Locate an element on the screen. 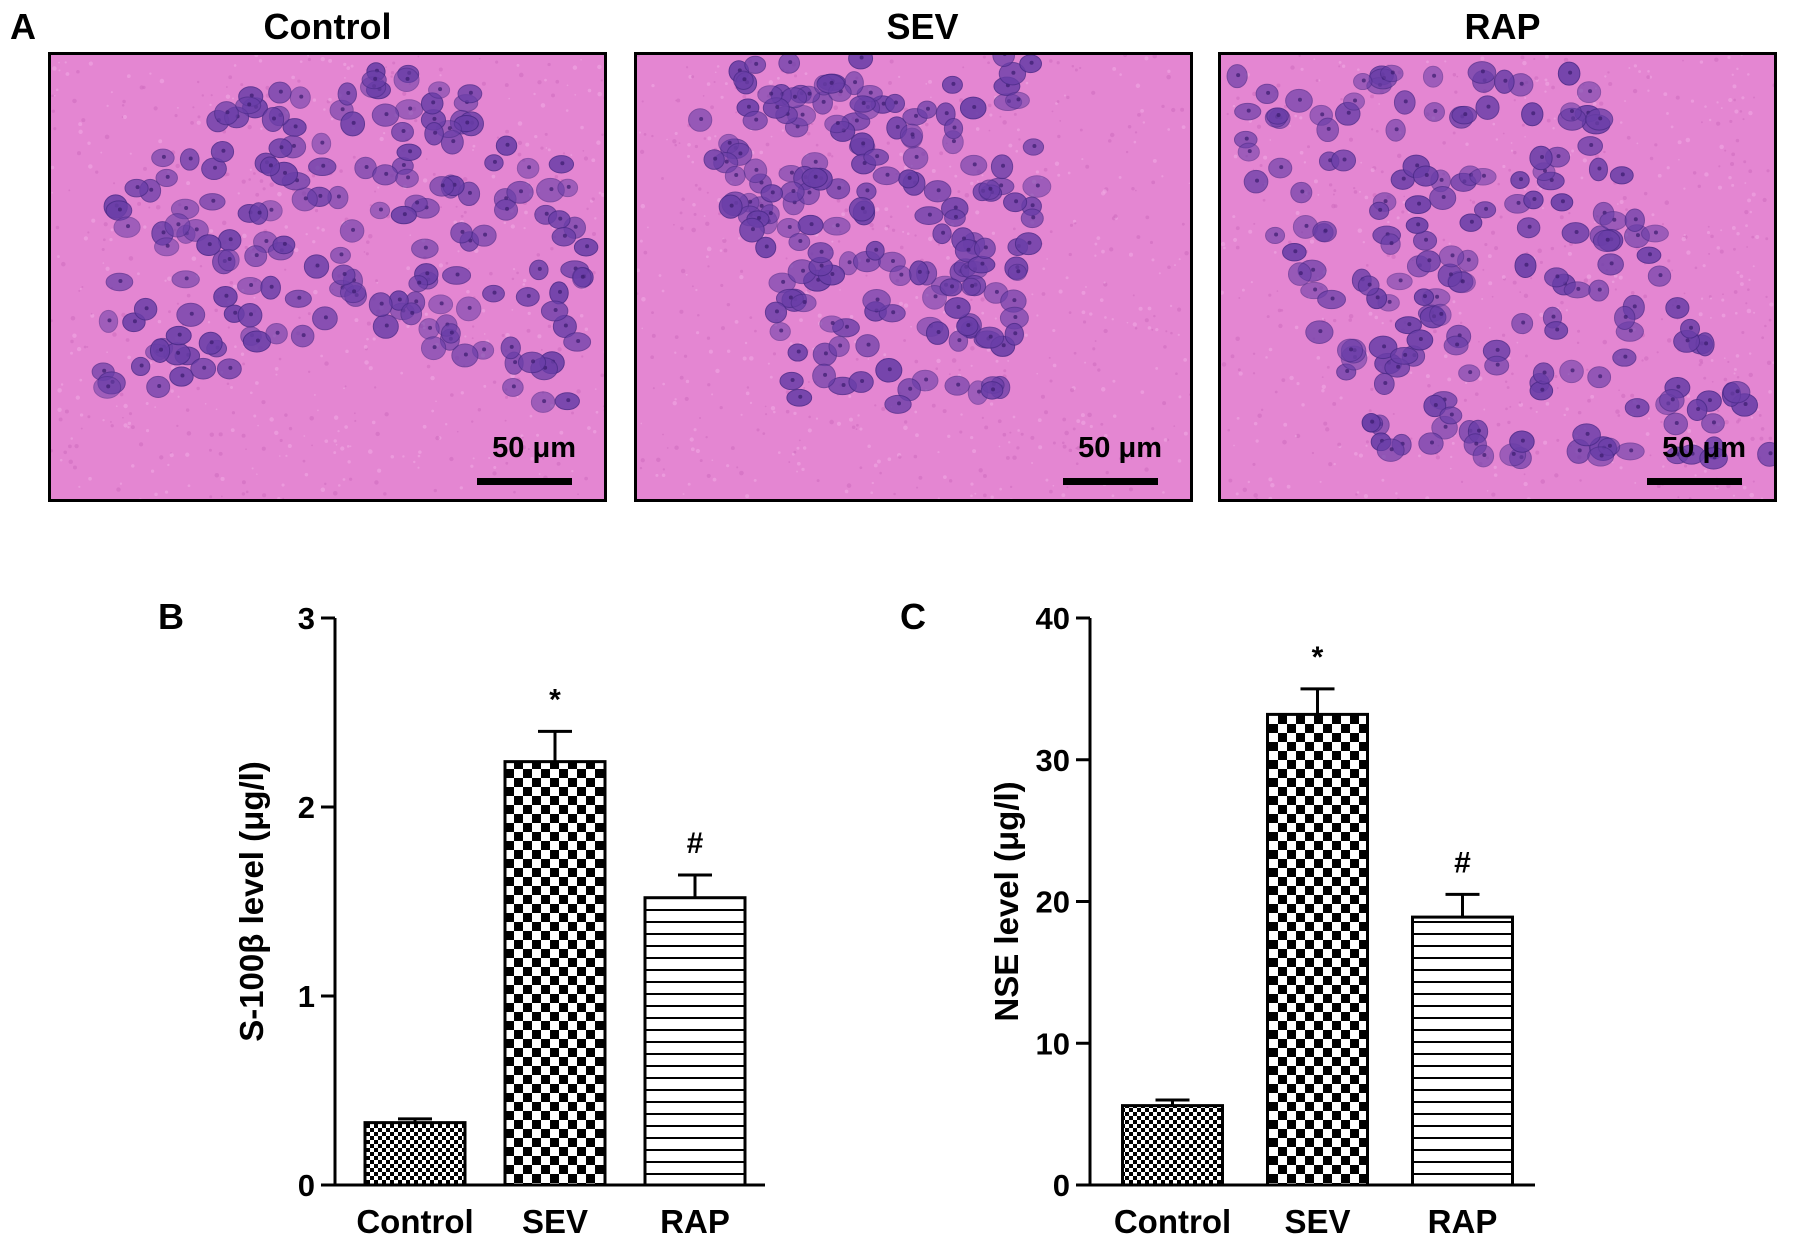  y-tick-label: 2 is located at coordinates (306, 807).